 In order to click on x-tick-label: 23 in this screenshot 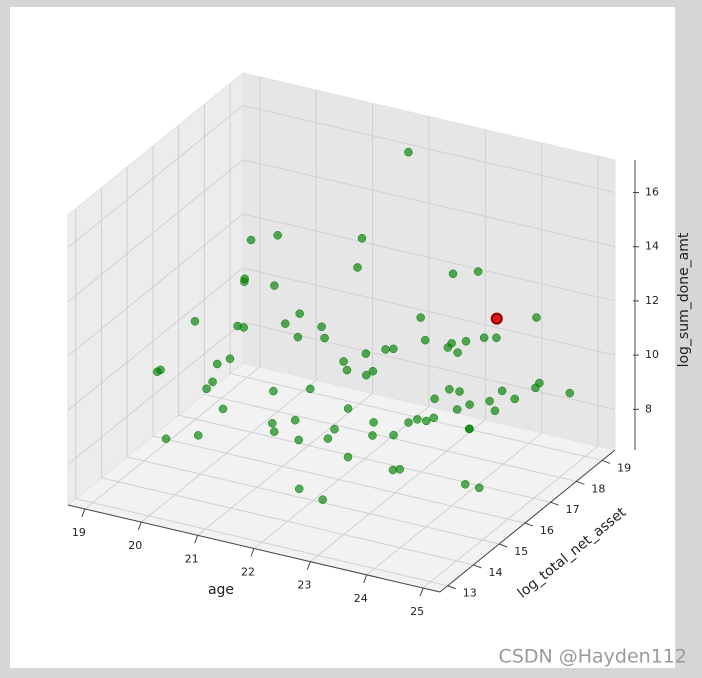, I will do `click(304, 585)`.